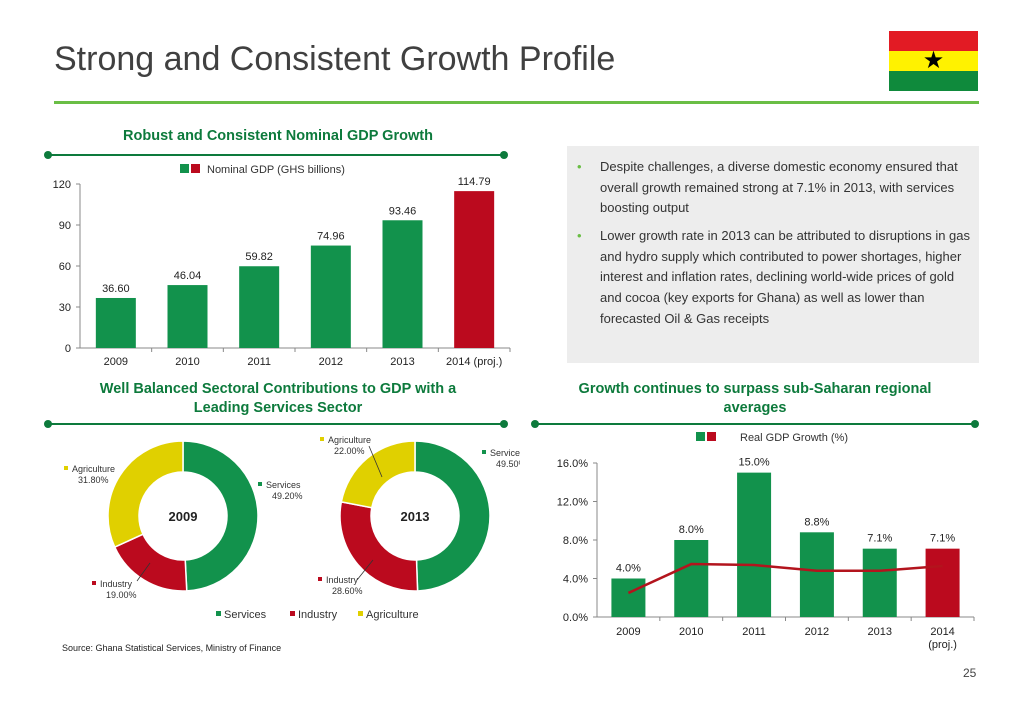  I want to click on legend-label: Industry, so click(318, 615).